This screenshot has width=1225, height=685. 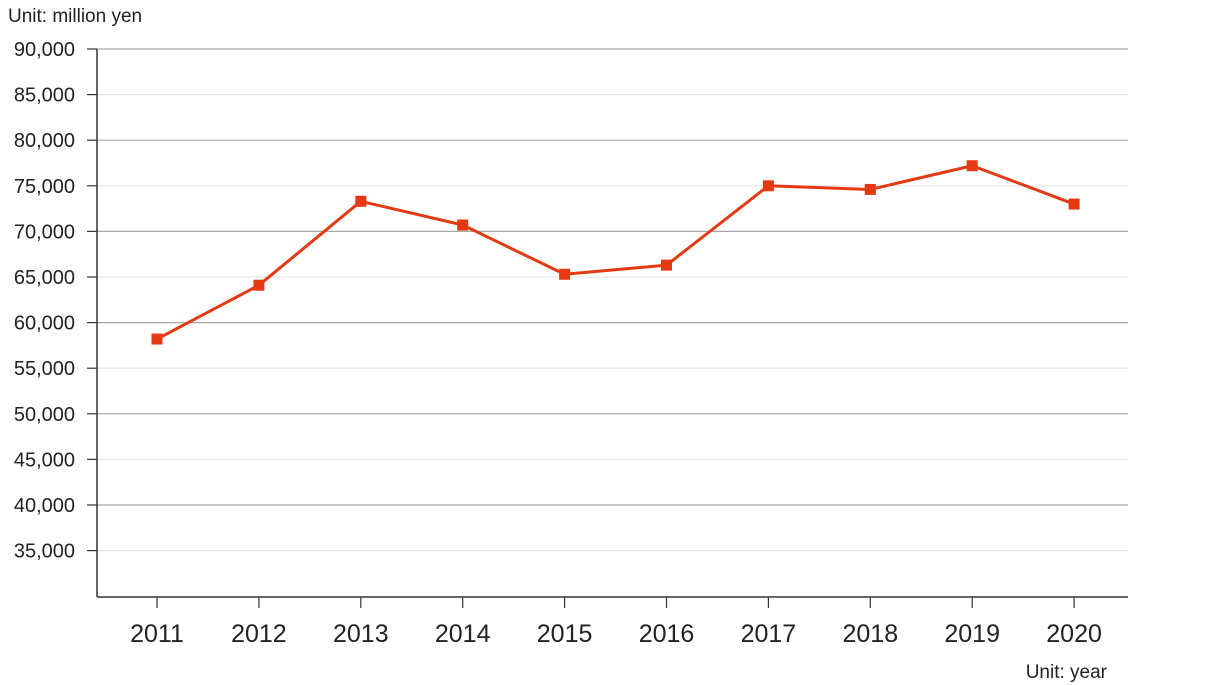 I want to click on data-point-2018, so click(x=870, y=189).